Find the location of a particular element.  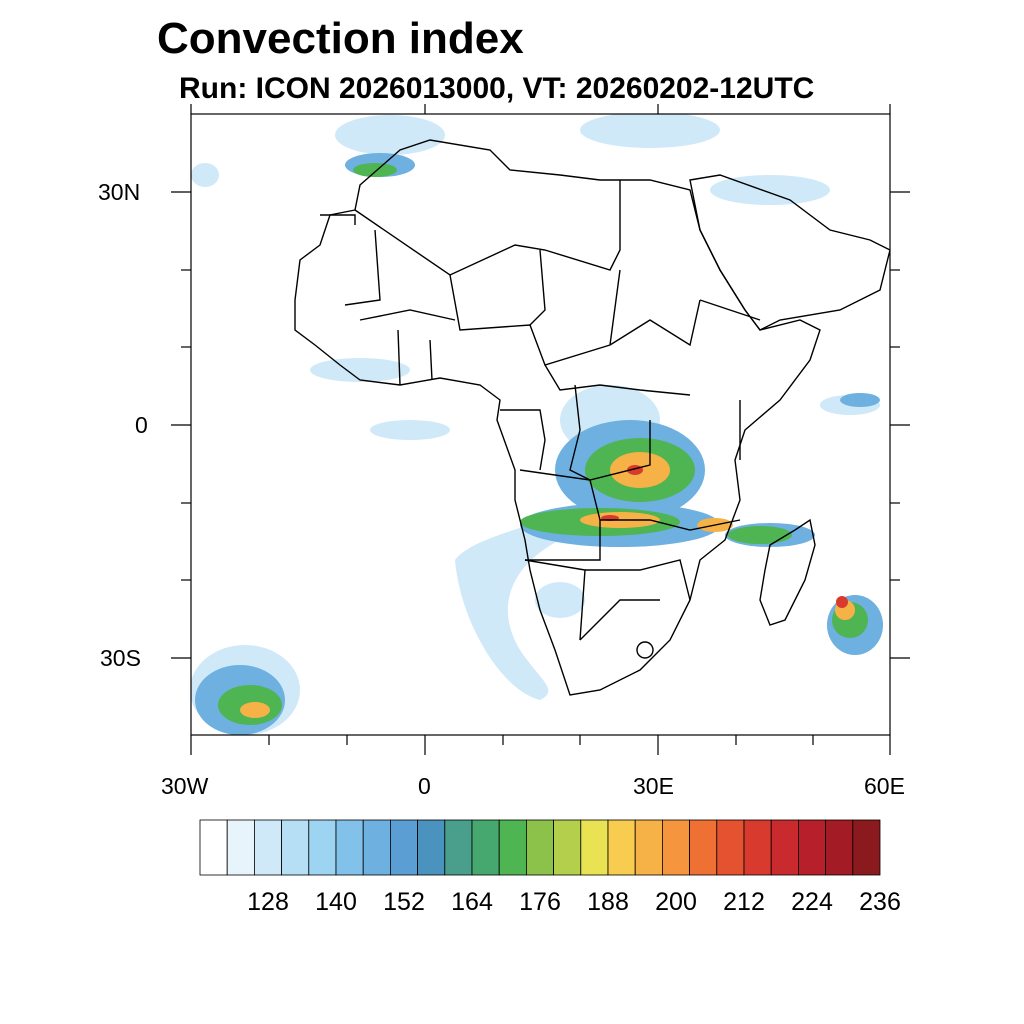

colorbar-label: 140 is located at coordinates (336, 902).